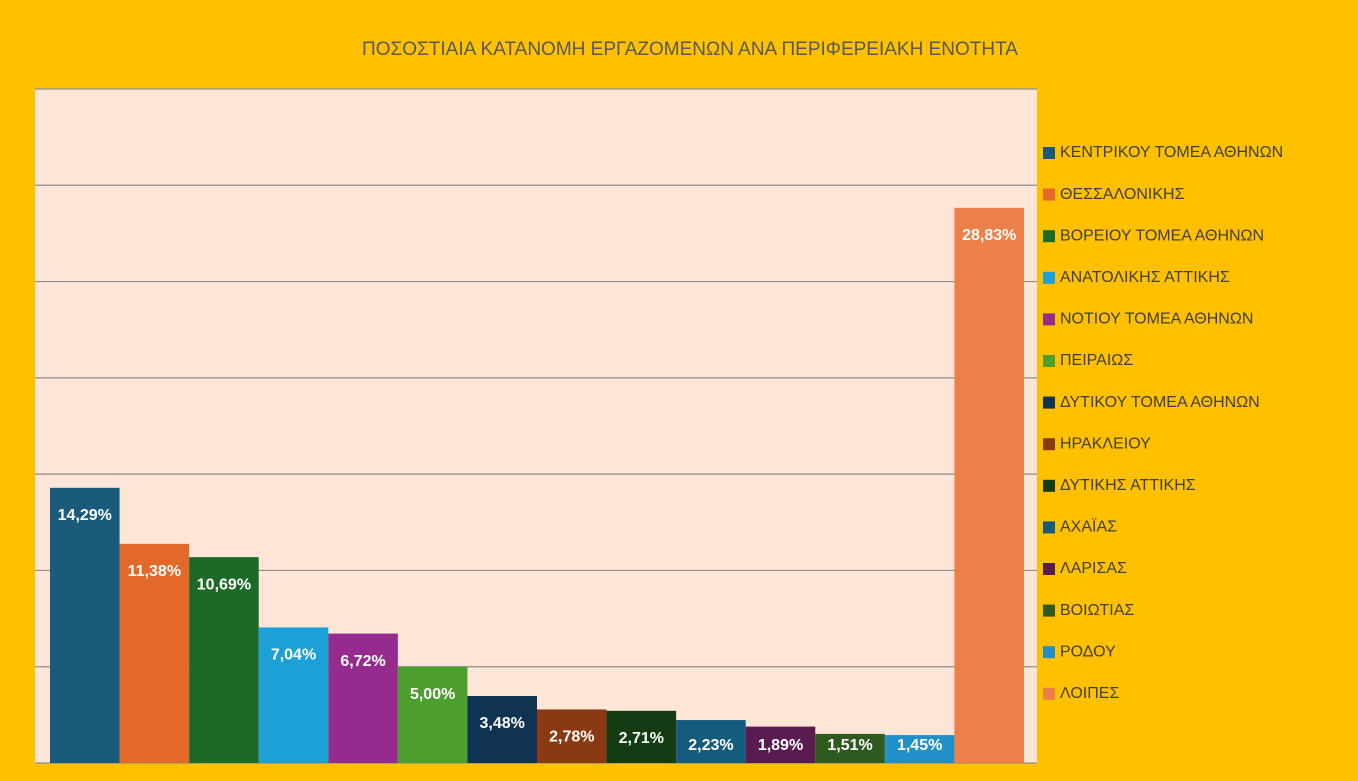 This screenshot has height=781, width=1358. I want to click on legend-label: ΗΡΑΚΛΕΙΟΥ, so click(1105, 443).